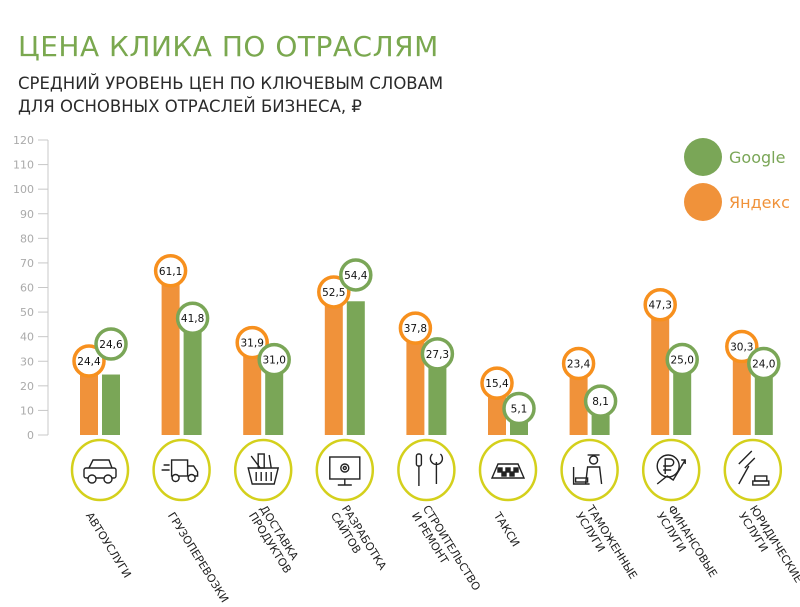  I want to click on data-label-google: 24,6, so click(111, 344).